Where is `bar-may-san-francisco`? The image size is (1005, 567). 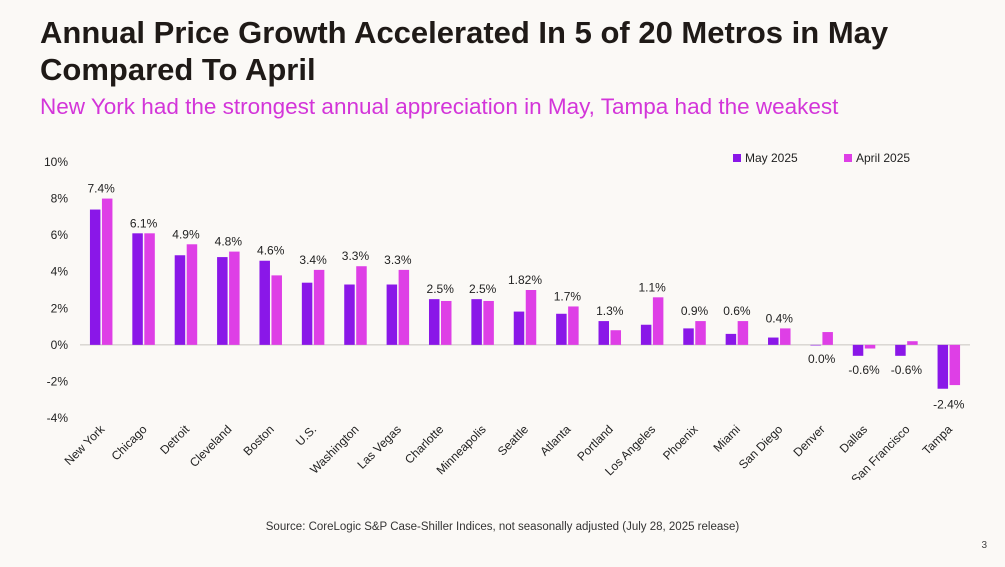 bar-may-san-francisco is located at coordinates (900, 350).